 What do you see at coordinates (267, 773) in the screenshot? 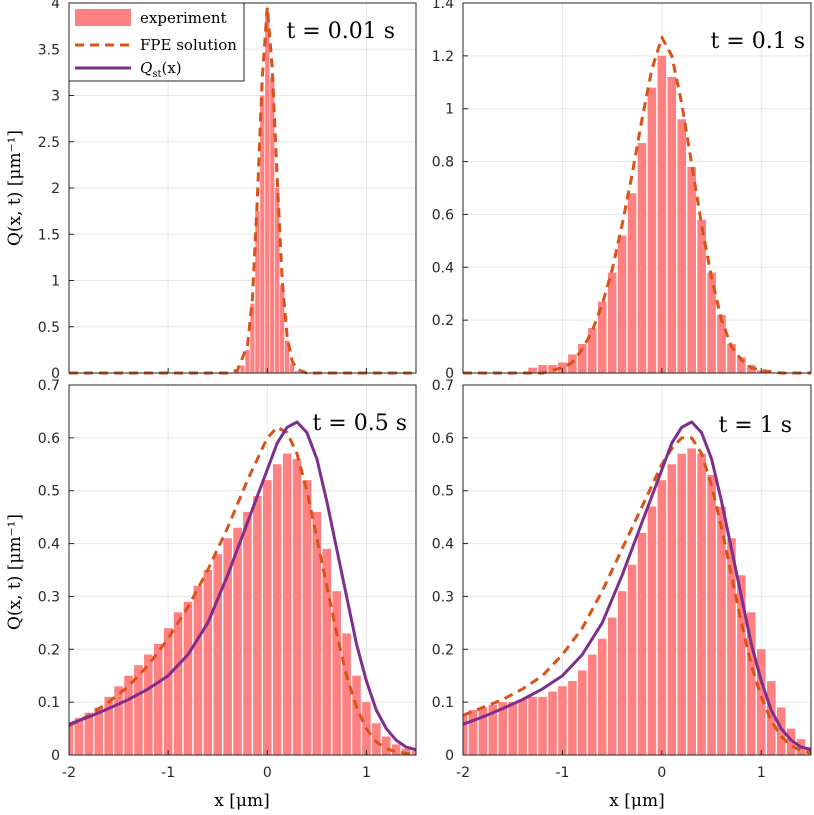
I see `x-tick-label: 0` at bounding box center [267, 773].